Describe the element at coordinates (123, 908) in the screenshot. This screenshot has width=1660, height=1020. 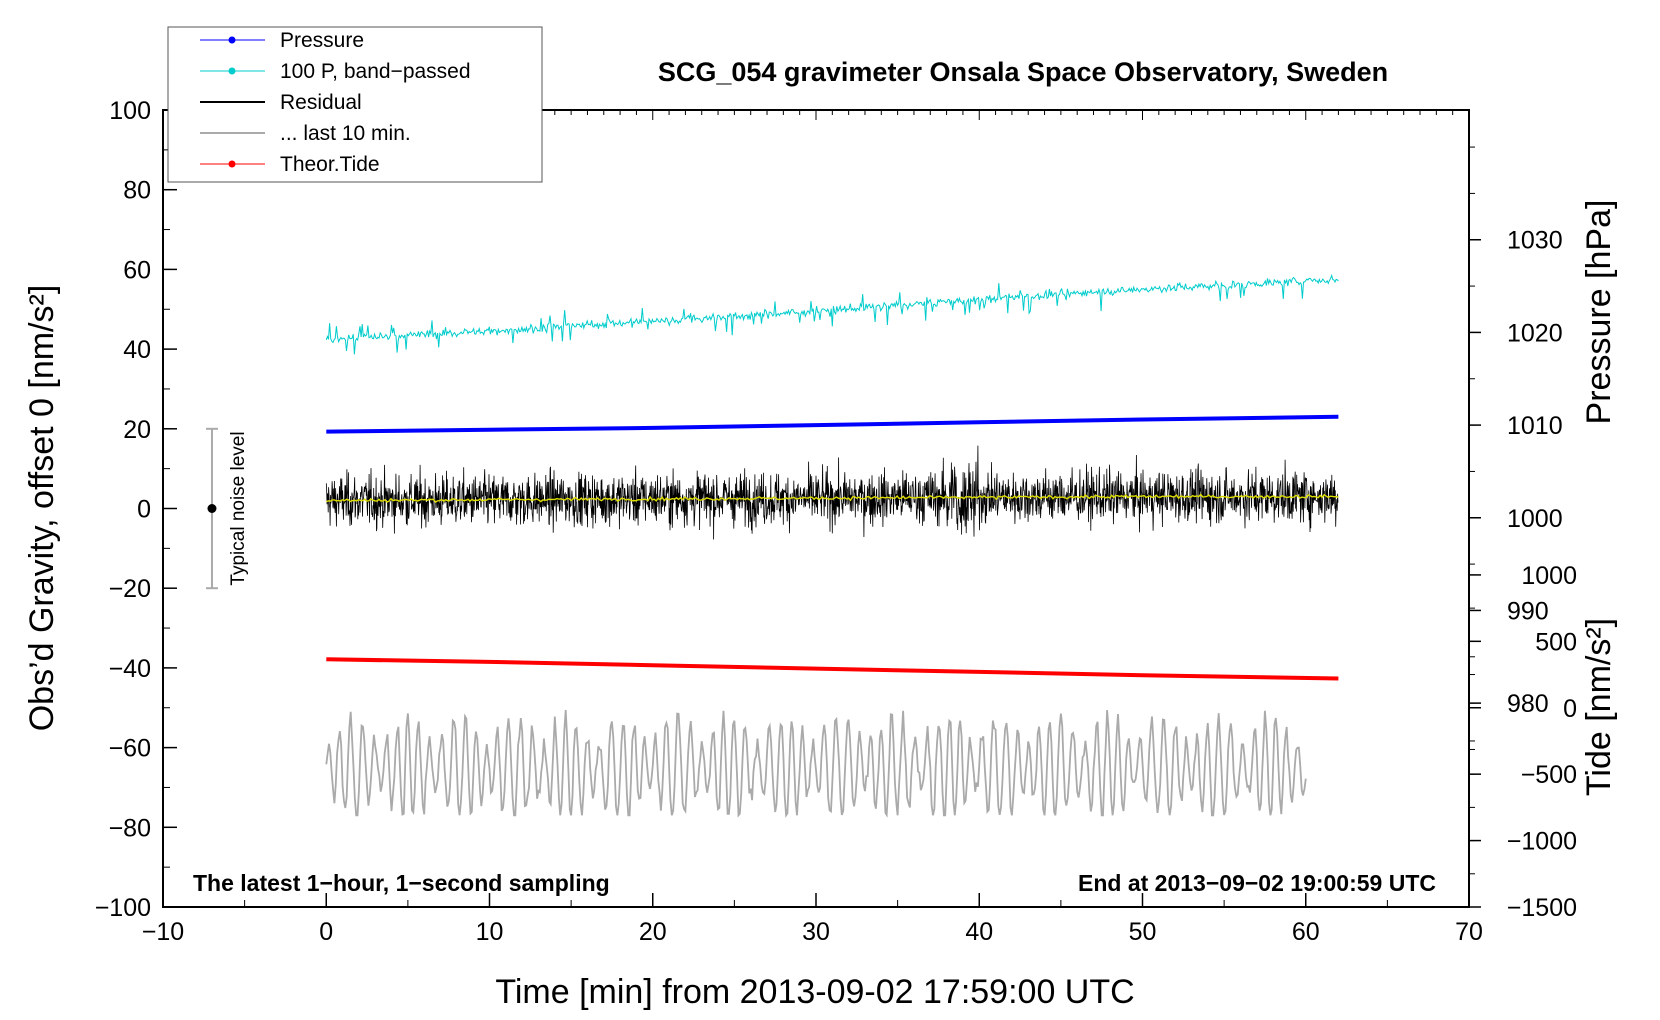
I see `y-tick-label: −100` at that location.